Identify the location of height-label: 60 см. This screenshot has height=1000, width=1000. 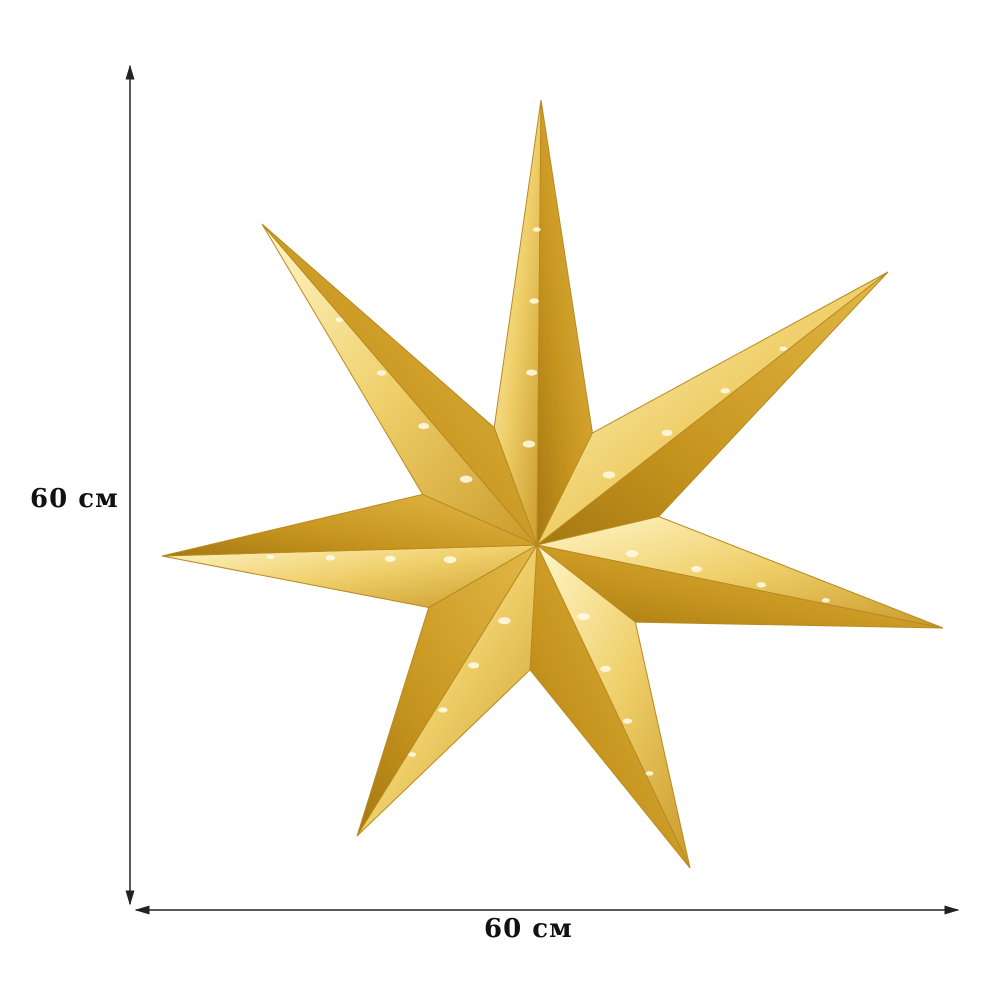
(74, 499).